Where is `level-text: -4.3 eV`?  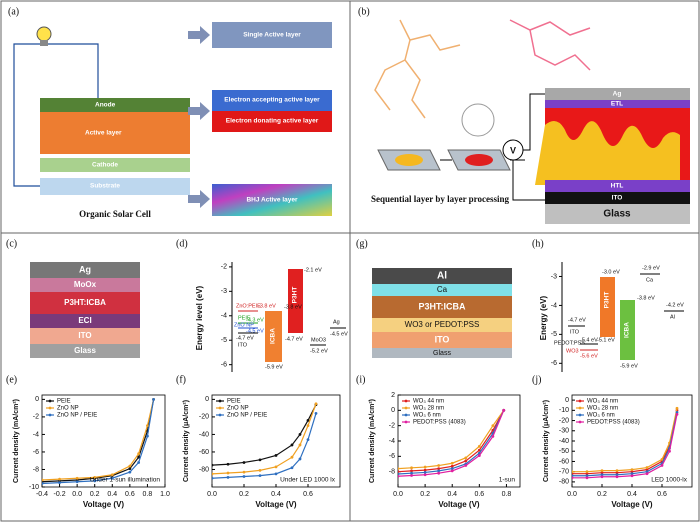 level-text: -4.3 eV is located at coordinates (255, 320).